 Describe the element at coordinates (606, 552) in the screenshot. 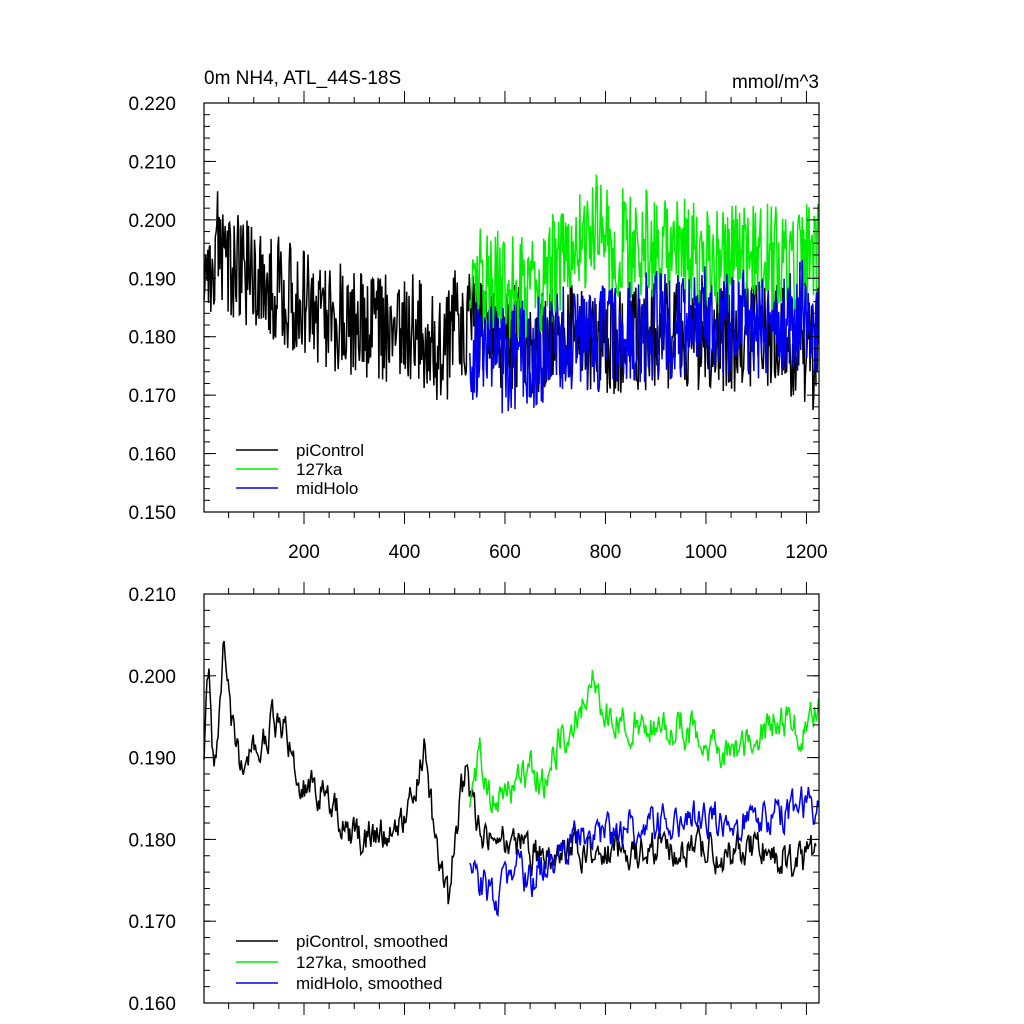

I see `x-tick-label: 800` at that location.